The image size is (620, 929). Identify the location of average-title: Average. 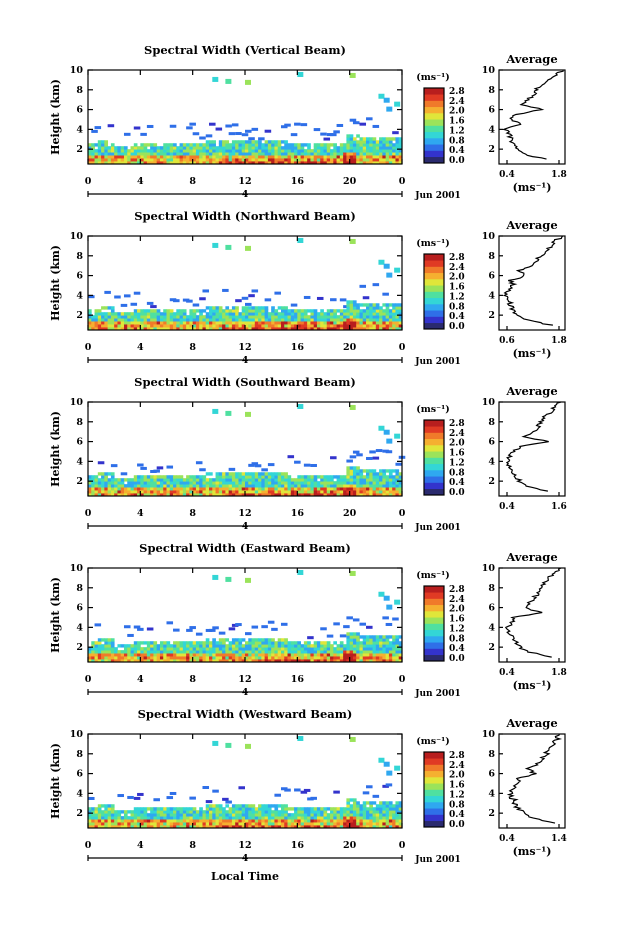
(531, 391).